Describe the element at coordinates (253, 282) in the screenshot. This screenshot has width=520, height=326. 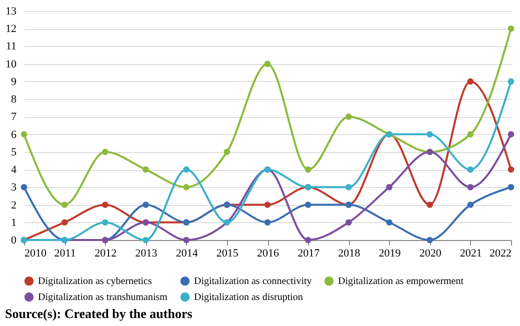
I see `legend-label: Digitalization as connectivity` at that location.